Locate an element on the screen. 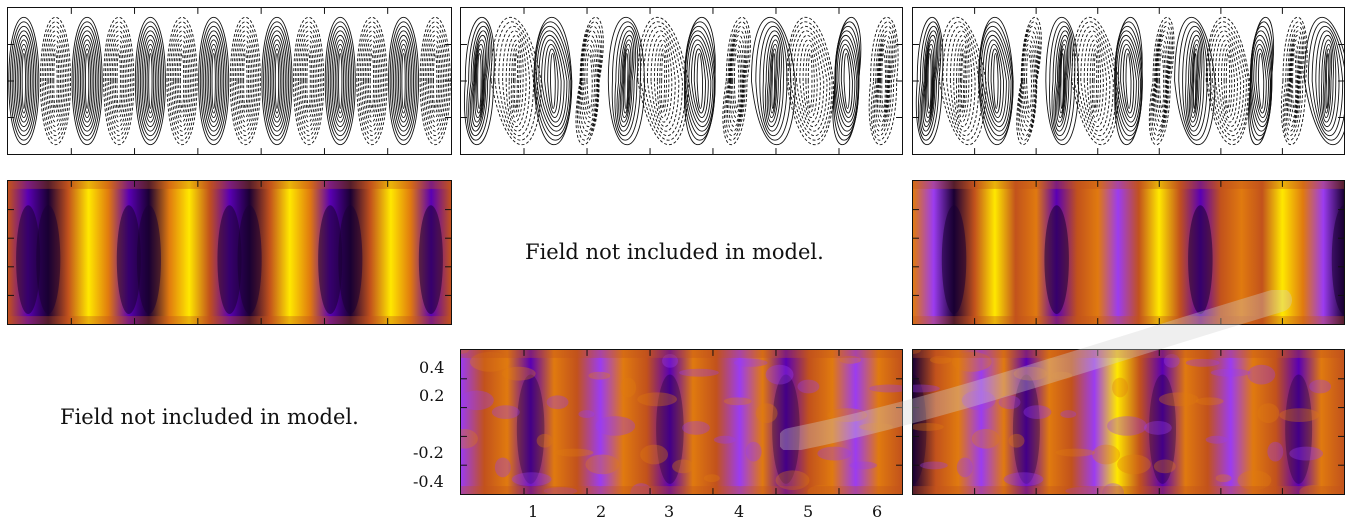  x-tick-label: 5 is located at coordinates (808, 511).